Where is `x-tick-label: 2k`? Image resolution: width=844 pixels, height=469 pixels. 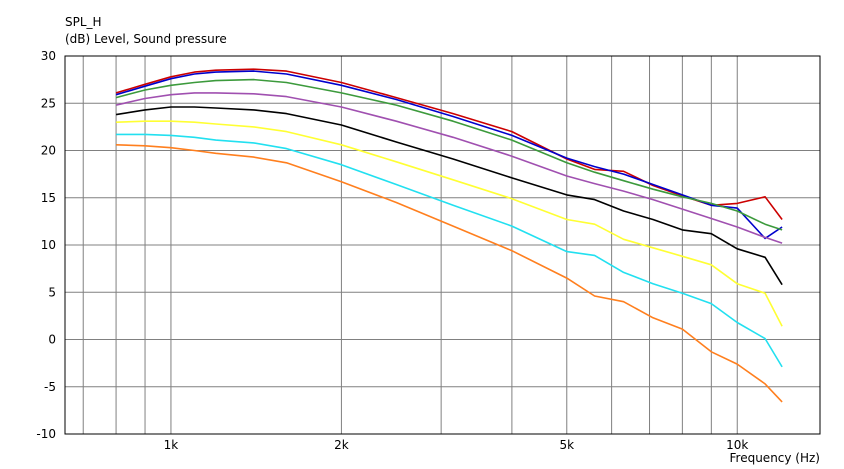
x-tick-label: 2k is located at coordinates (341, 445).